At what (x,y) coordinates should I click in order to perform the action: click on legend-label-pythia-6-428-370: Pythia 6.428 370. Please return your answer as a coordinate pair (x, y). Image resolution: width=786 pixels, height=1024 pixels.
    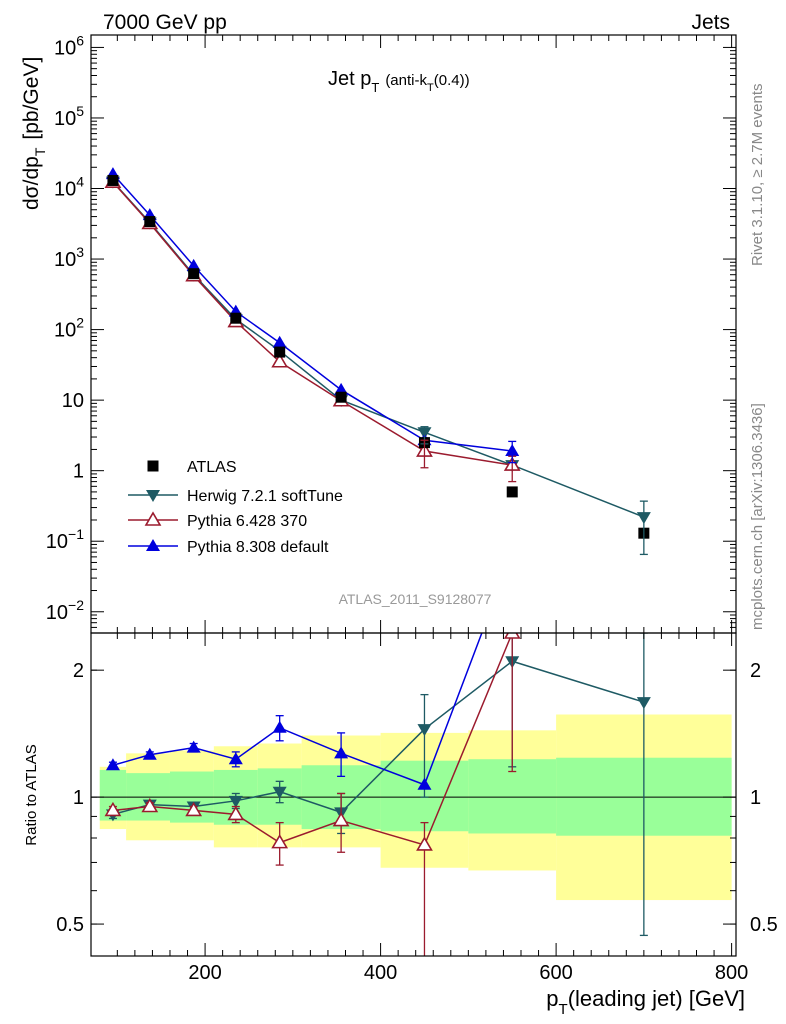
    Looking at the image, I should click on (247, 521).